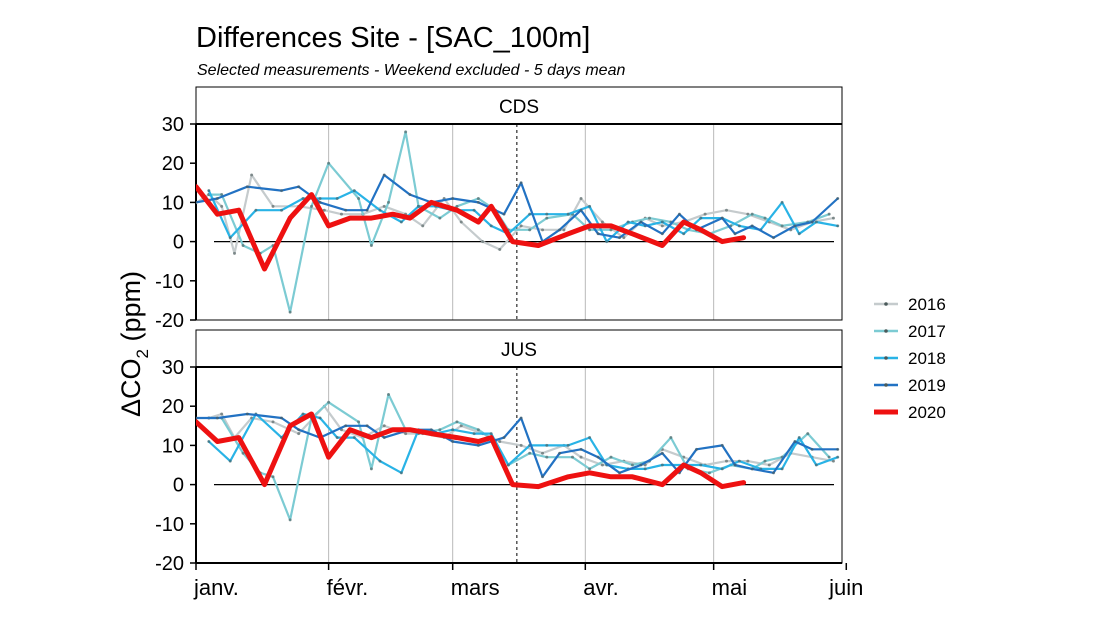 The image size is (1095, 625). Describe the element at coordinates (729, 587) in the screenshot. I see `x-tick-label: mai` at that location.